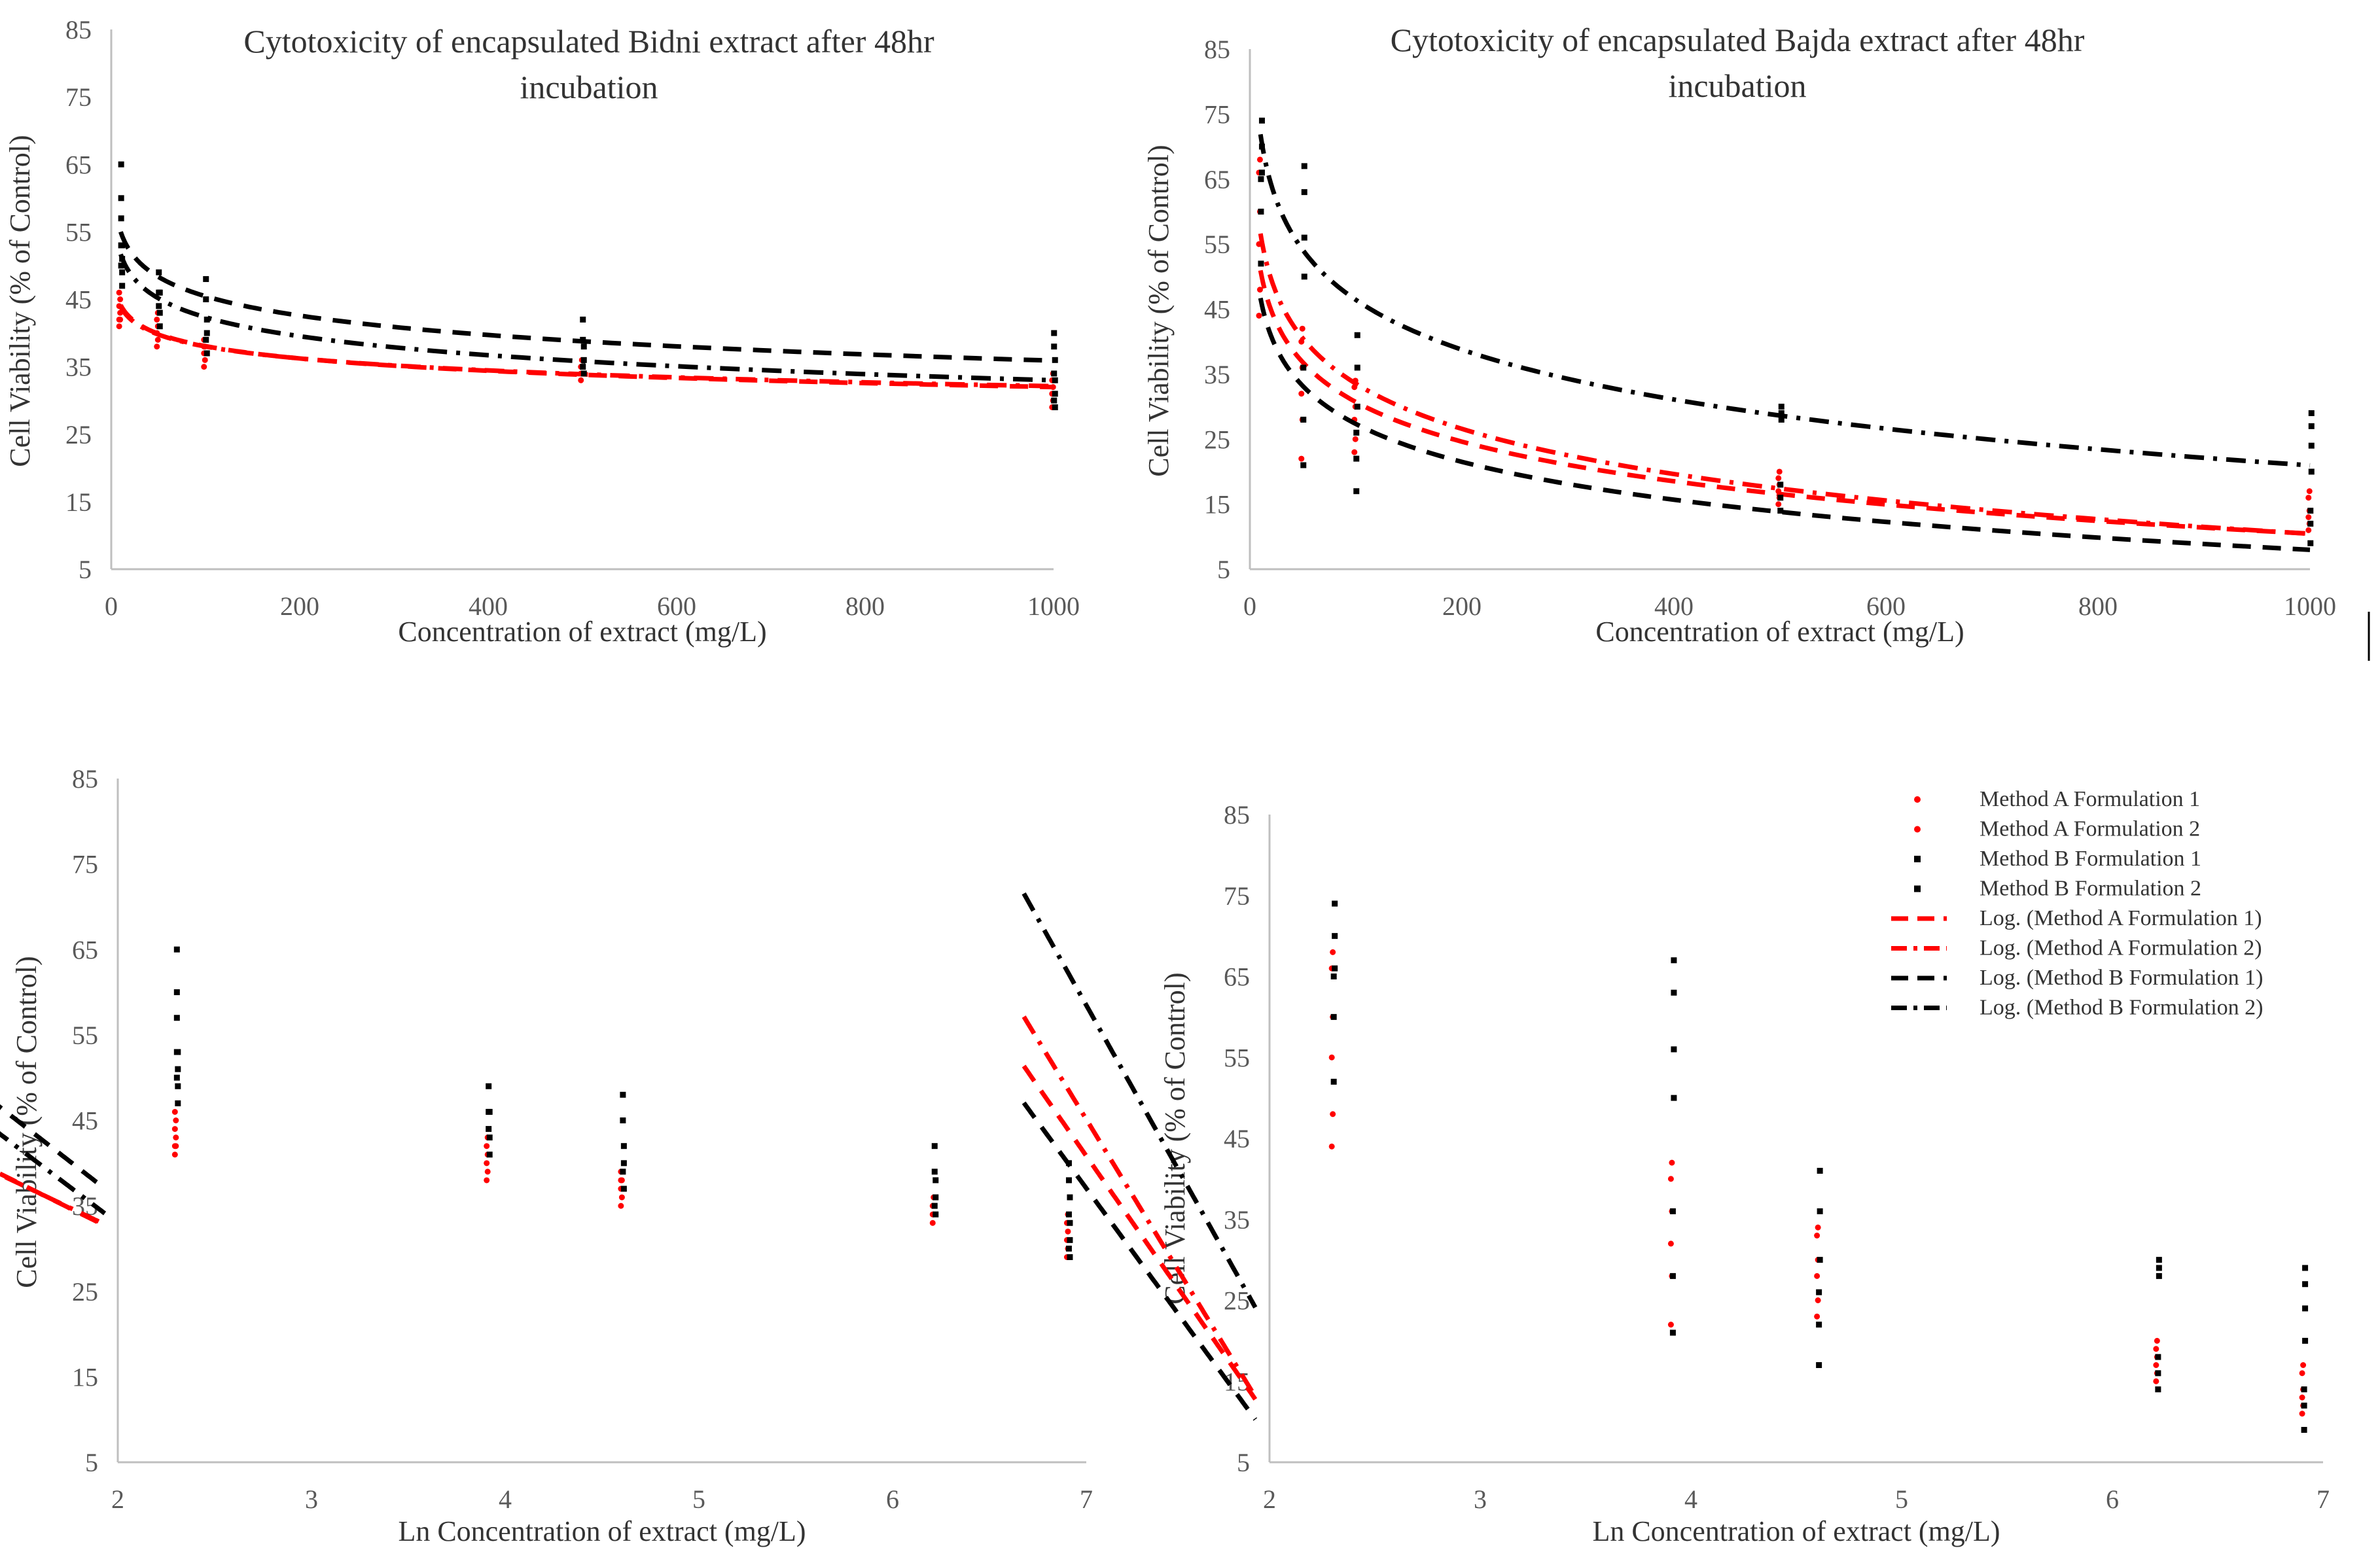 The width and height of the screenshot is (2380, 1563). What do you see at coordinates (2121, 1008) in the screenshot?
I see `legend-label: Log. (Method B Formulation 2)` at bounding box center [2121, 1008].